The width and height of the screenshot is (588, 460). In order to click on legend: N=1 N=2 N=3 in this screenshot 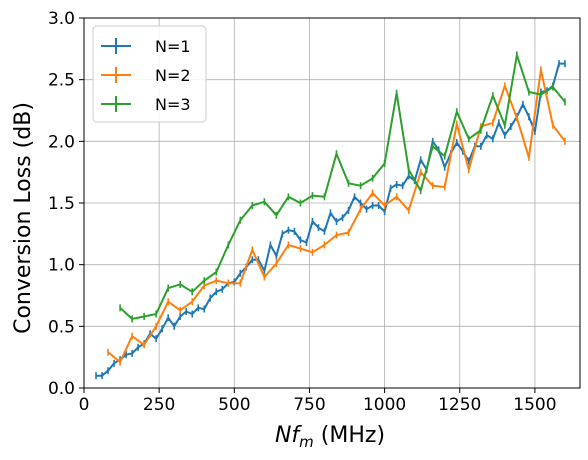, I will do `click(149, 74)`.